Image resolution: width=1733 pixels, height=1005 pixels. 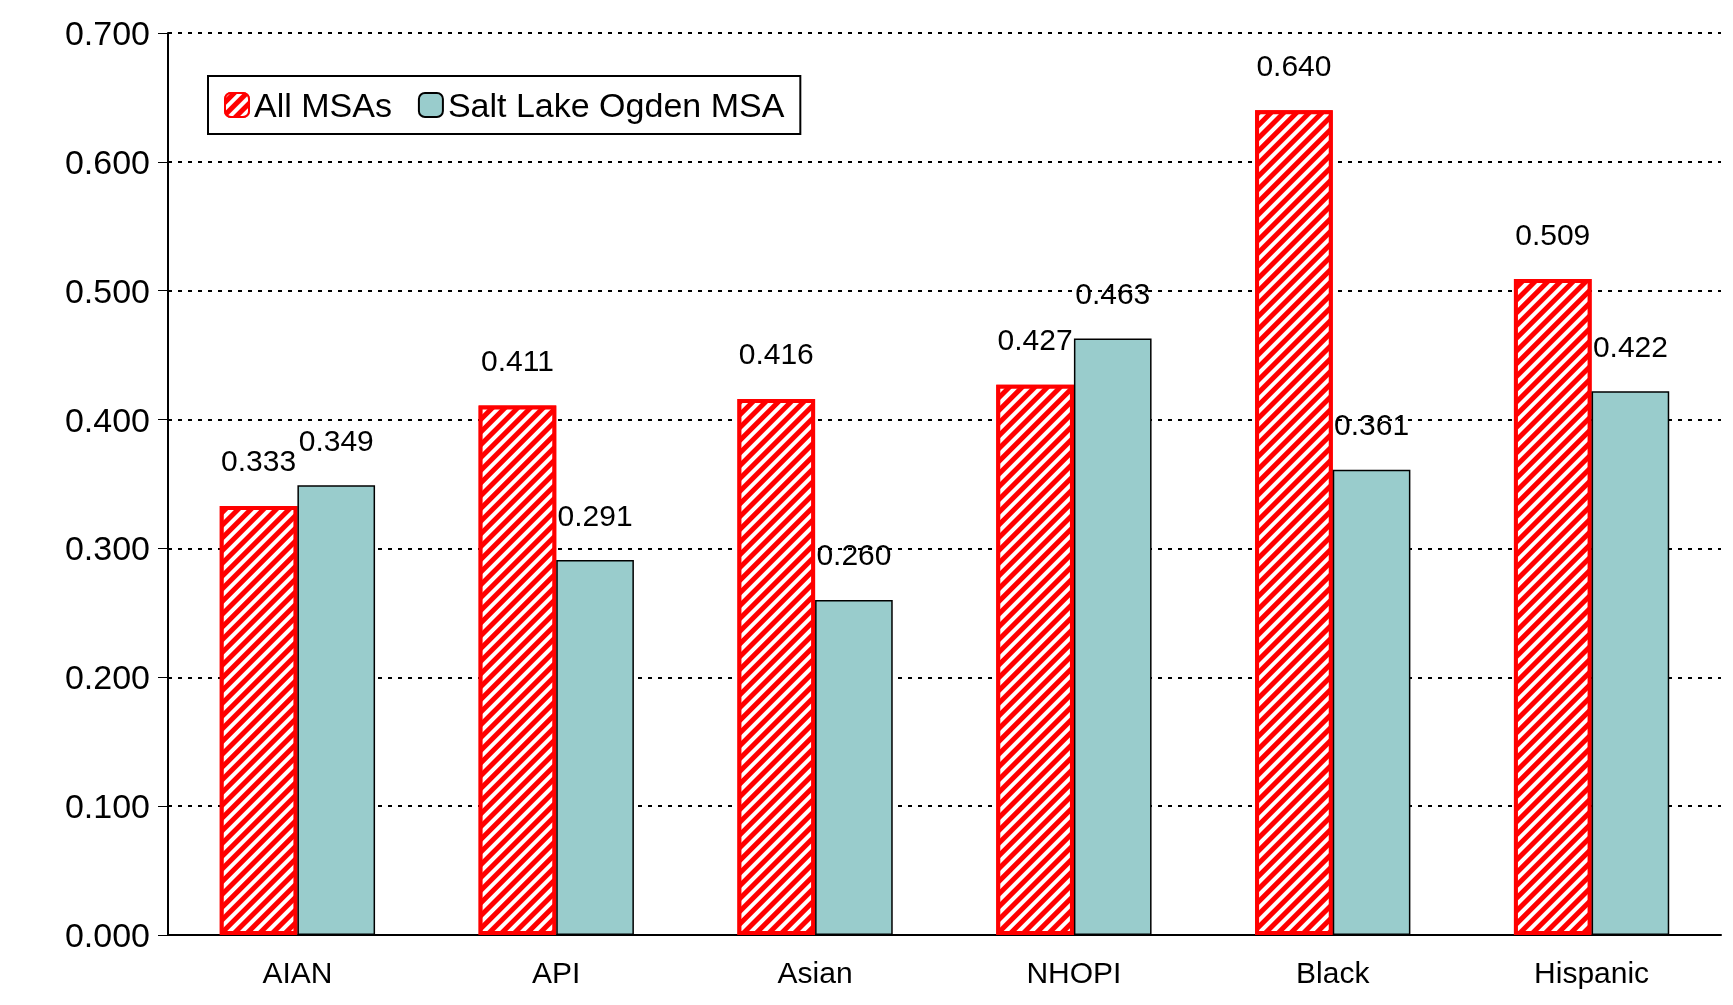 I want to click on y-tick-label: 0.200, so click(x=107, y=677).